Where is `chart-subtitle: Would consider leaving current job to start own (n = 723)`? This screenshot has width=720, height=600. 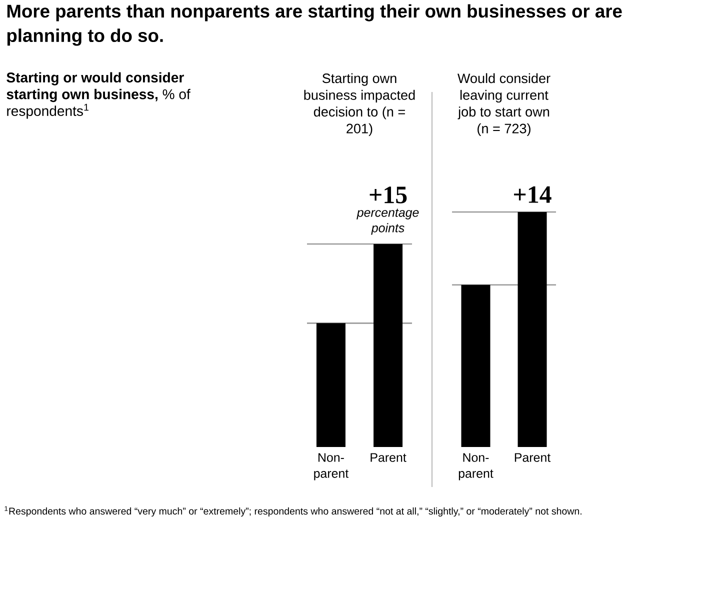
chart-subtitle: Would consider leaving current job to start own (n = 723) is located at coordinates (504, 104).